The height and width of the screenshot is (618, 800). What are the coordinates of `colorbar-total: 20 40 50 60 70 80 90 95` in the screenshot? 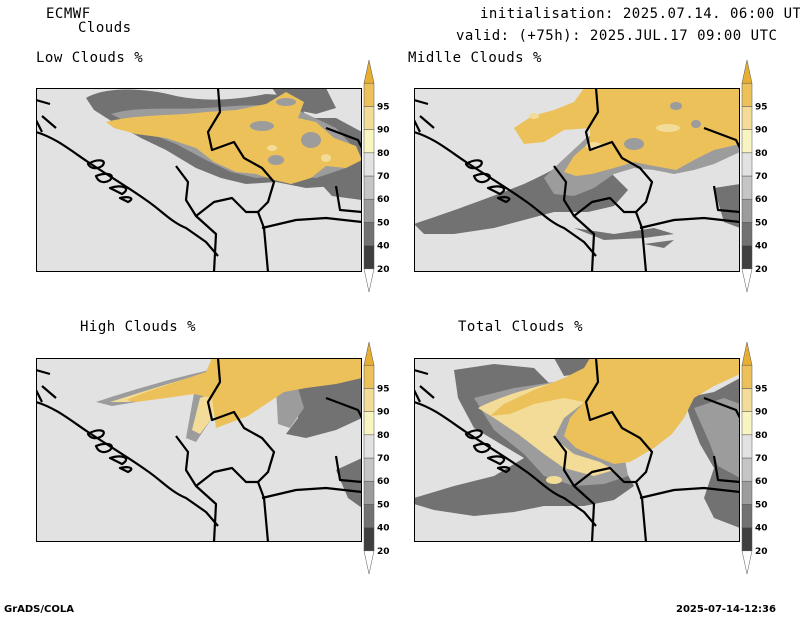 It's located at (754, 458).